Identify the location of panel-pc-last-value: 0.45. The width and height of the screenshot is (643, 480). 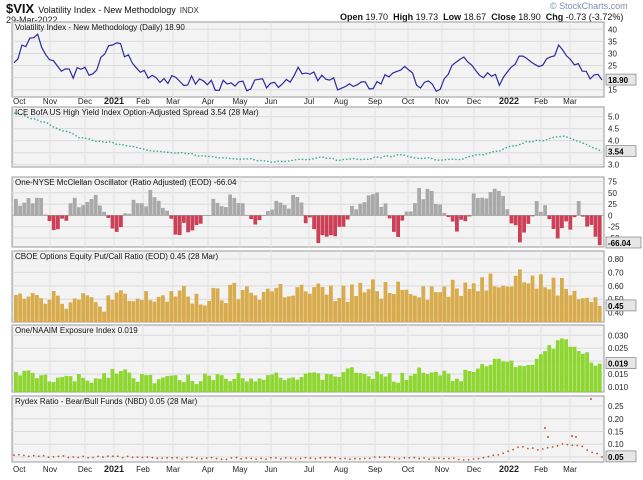
(616, 306).